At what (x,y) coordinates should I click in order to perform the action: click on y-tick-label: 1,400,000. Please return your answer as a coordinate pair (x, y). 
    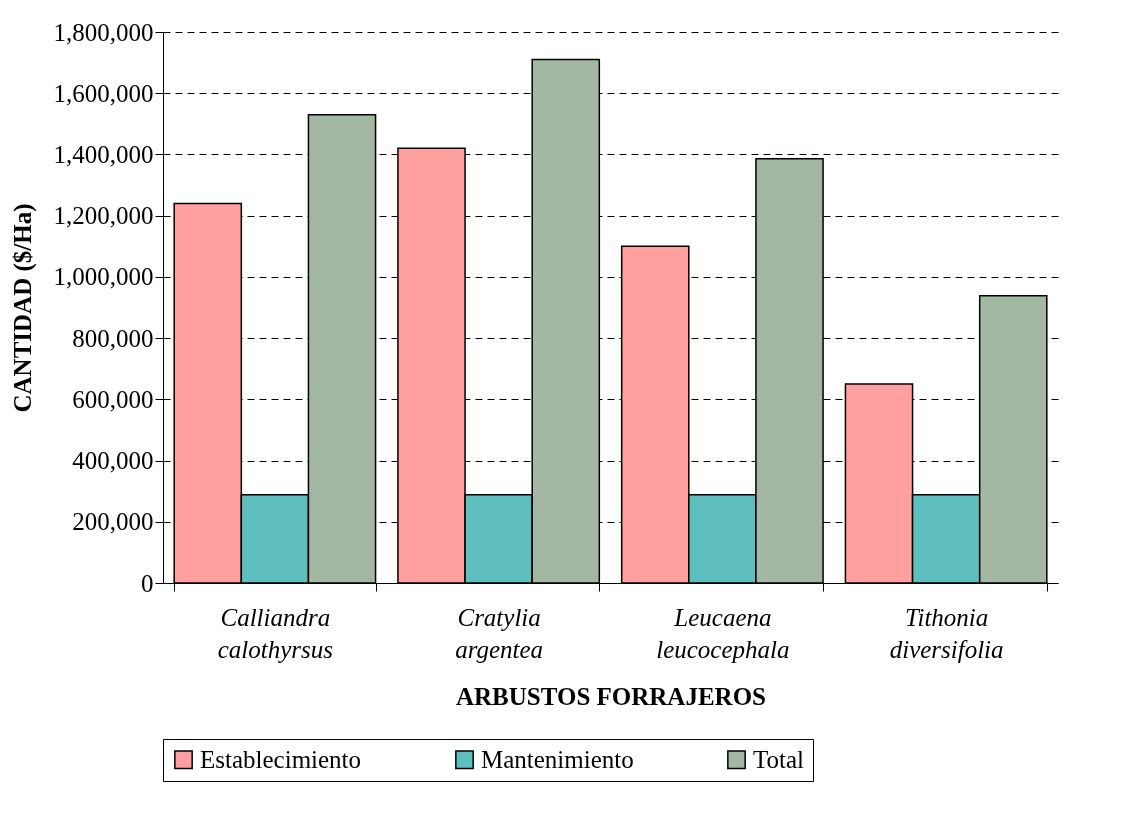
    Looking at the image, I should click on (103, 154).